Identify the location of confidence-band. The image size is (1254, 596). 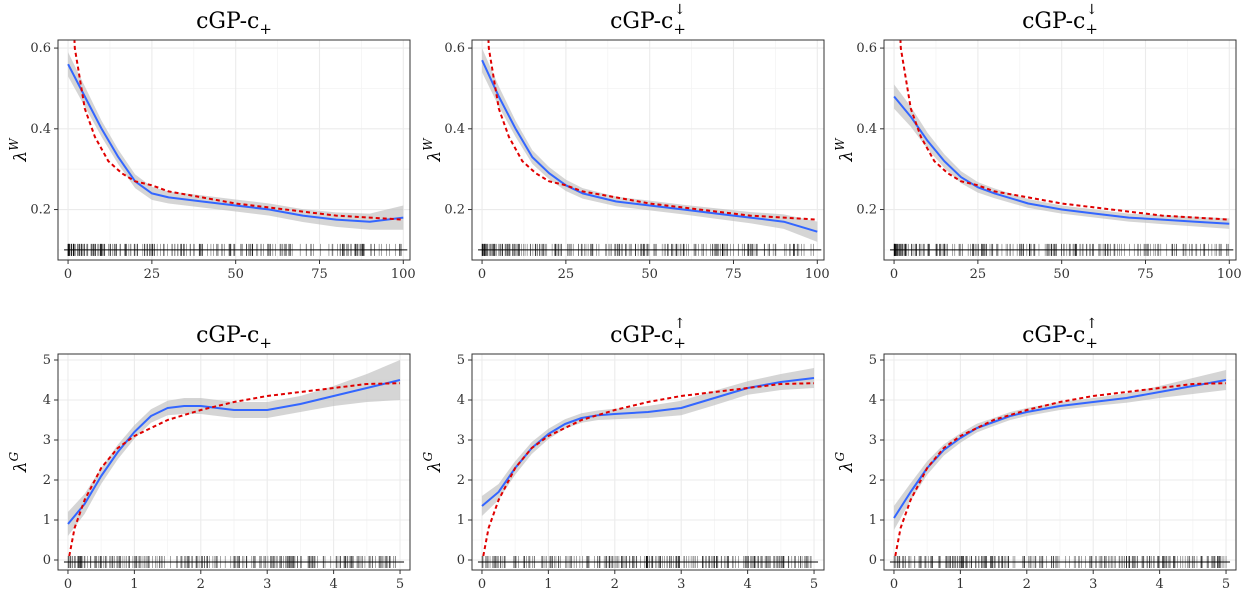
(234, 448).